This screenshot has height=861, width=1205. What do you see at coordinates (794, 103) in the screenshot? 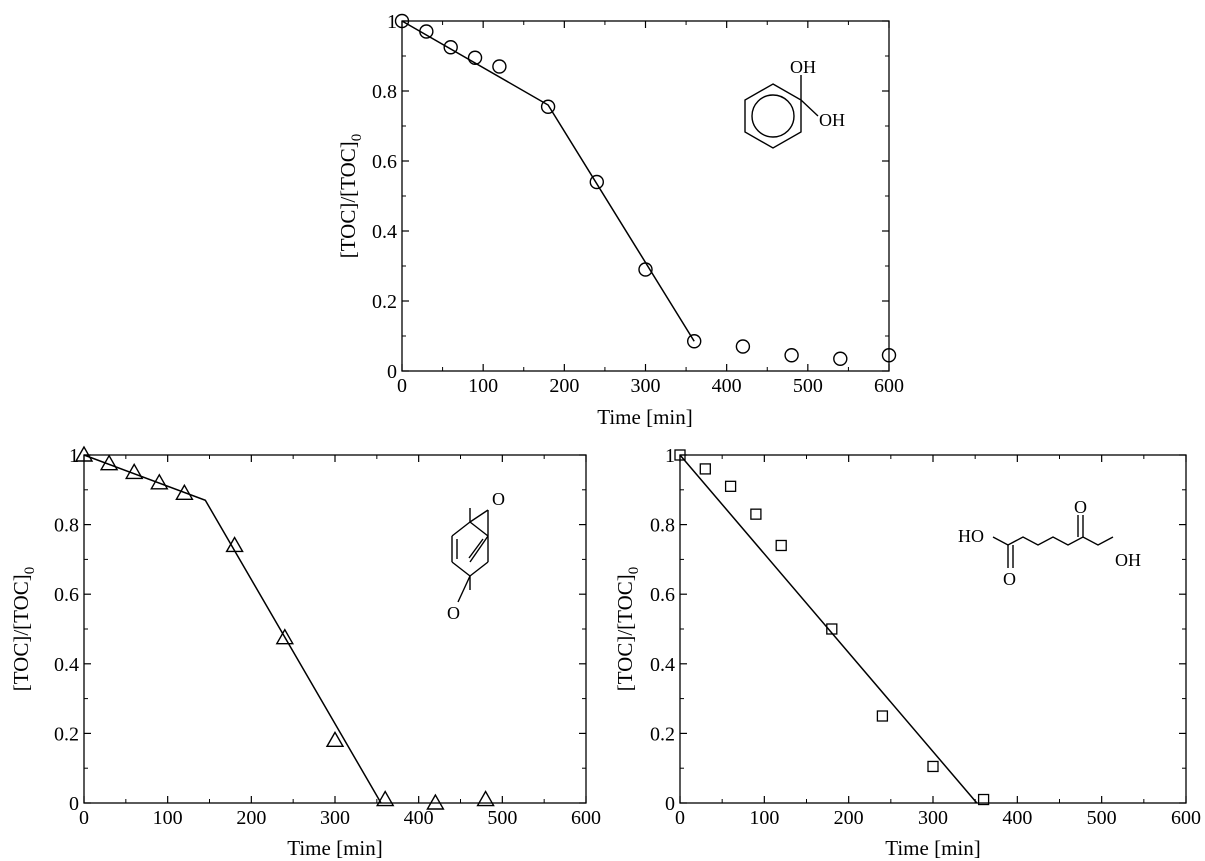
I see `catechol-structure-icon: OH OH` at bounding box center [794, 103].